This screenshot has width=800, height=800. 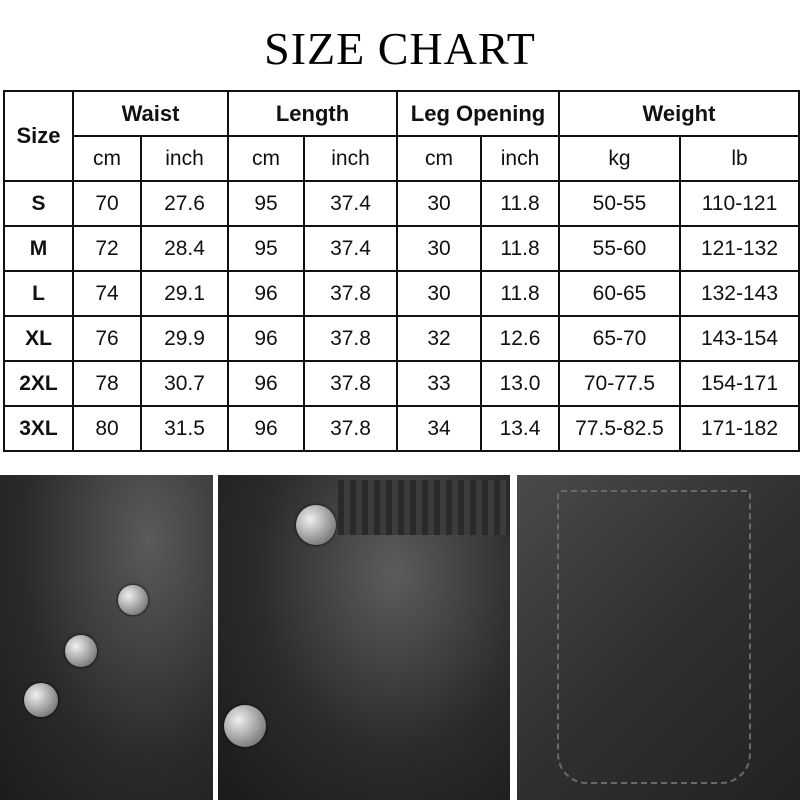 I want to click on elastic-waistband, so click(x=424, y=507).